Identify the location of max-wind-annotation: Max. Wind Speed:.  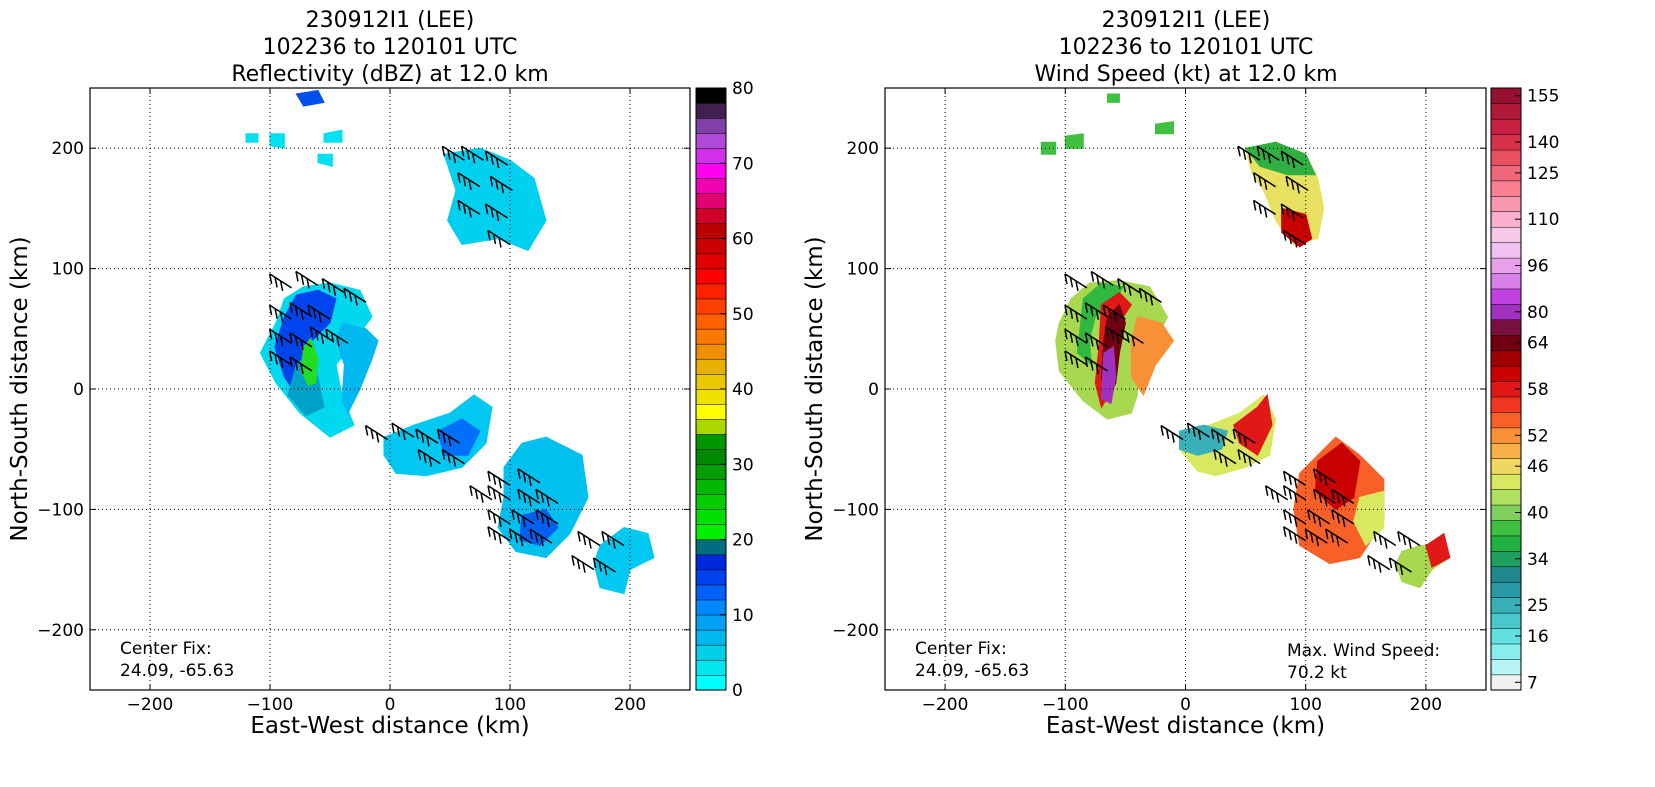
(1363, 651).